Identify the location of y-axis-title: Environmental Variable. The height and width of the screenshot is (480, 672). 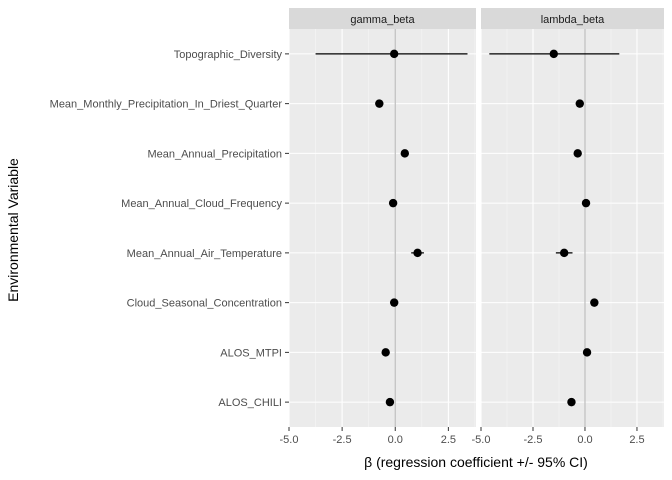
(13, 230).